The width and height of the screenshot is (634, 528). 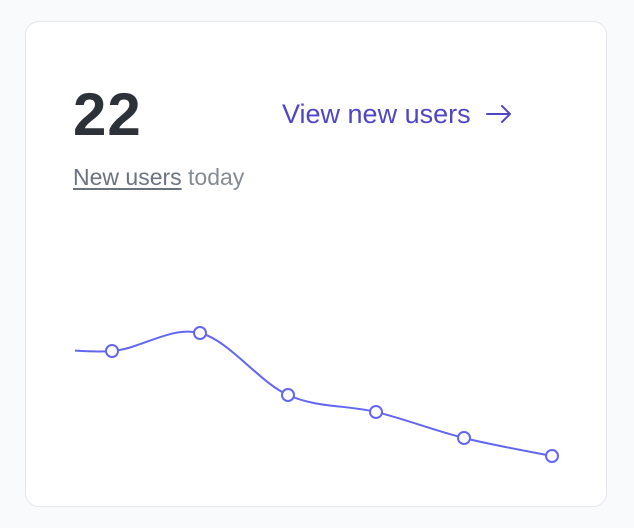 I want to click on view-users-text: View new users, so click(x=376, y=114).